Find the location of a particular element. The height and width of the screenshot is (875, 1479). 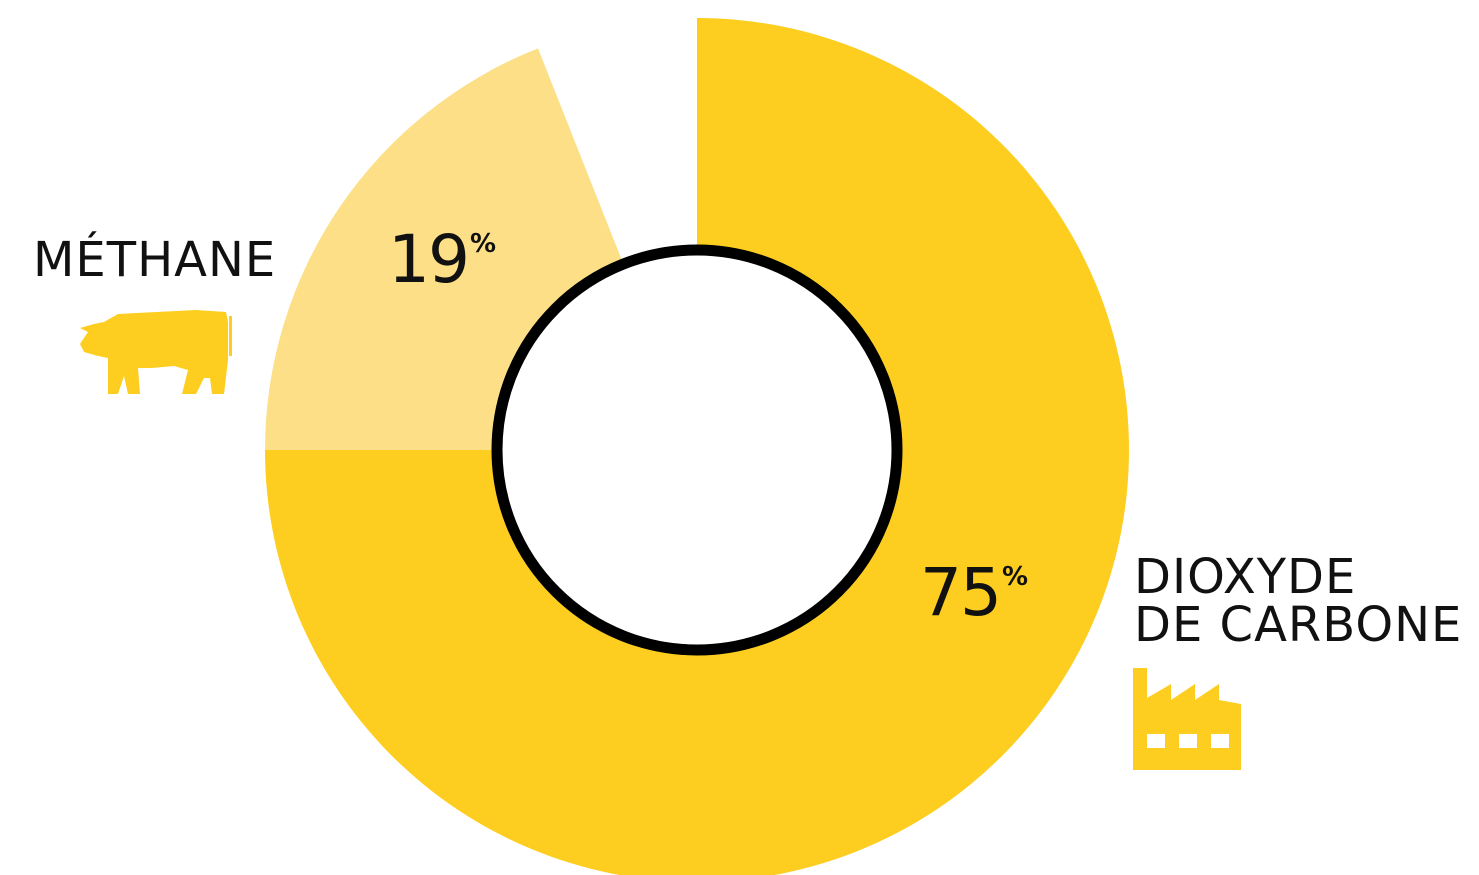

legend-label-co2-line2: DE CARBONE is located at coordinates (1298, 625).